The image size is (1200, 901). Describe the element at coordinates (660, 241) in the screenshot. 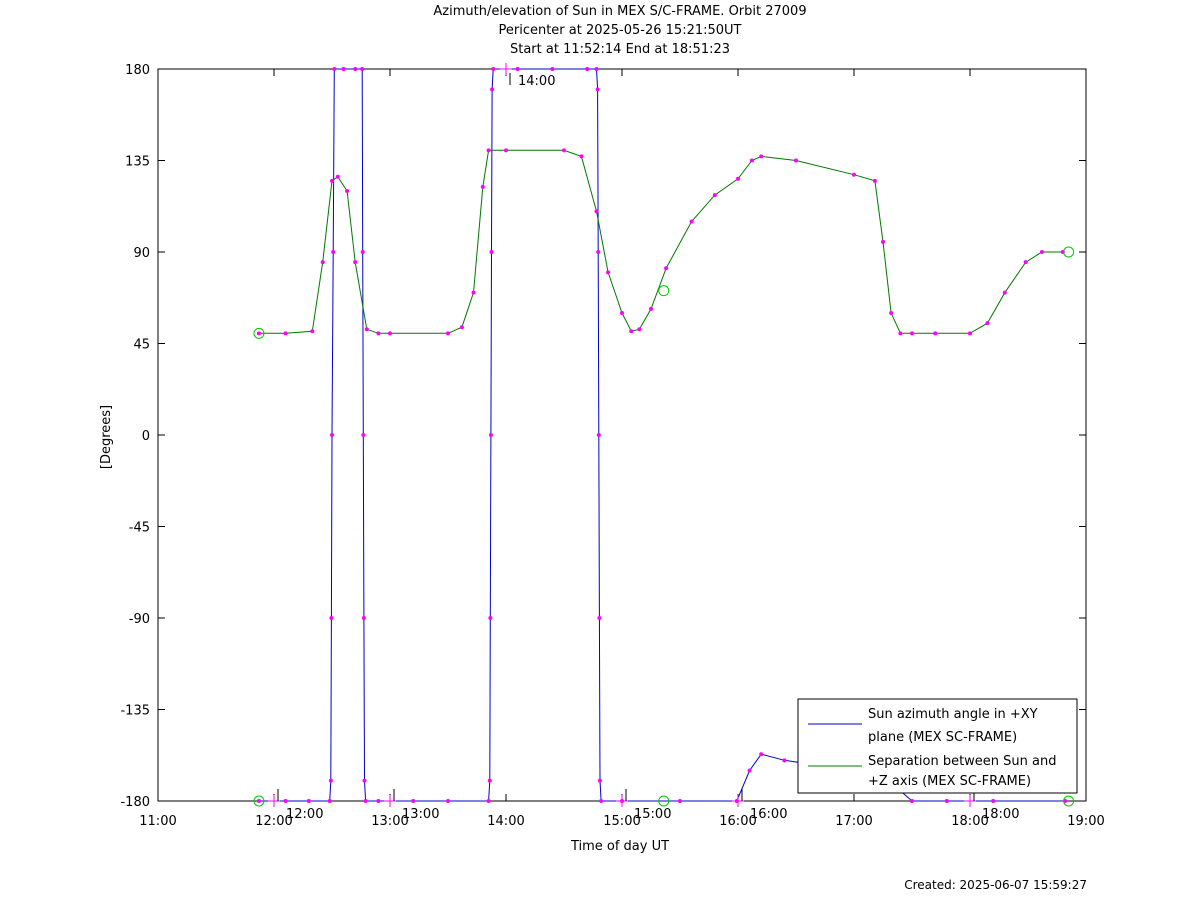

I see `series-line-separation` at that location.